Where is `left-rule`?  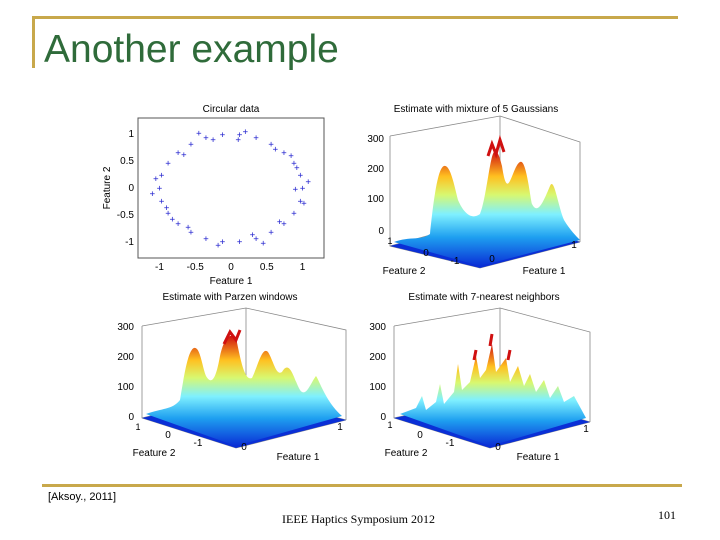
left-rule is located at coordinates (33, 42).